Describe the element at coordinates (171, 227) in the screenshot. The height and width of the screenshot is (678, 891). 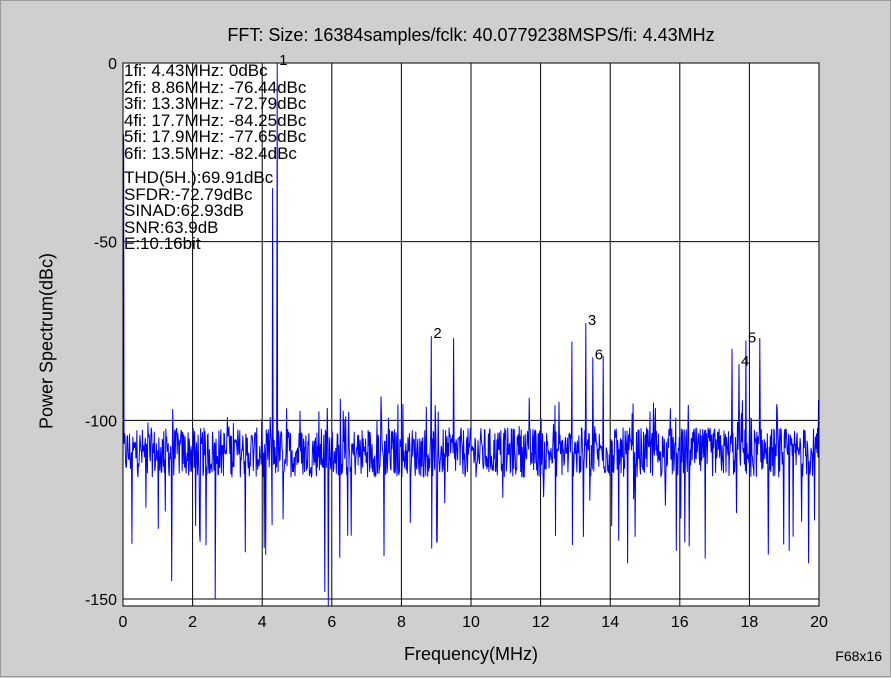
I see `snr-metric: SNR:63.9dB` at that location.